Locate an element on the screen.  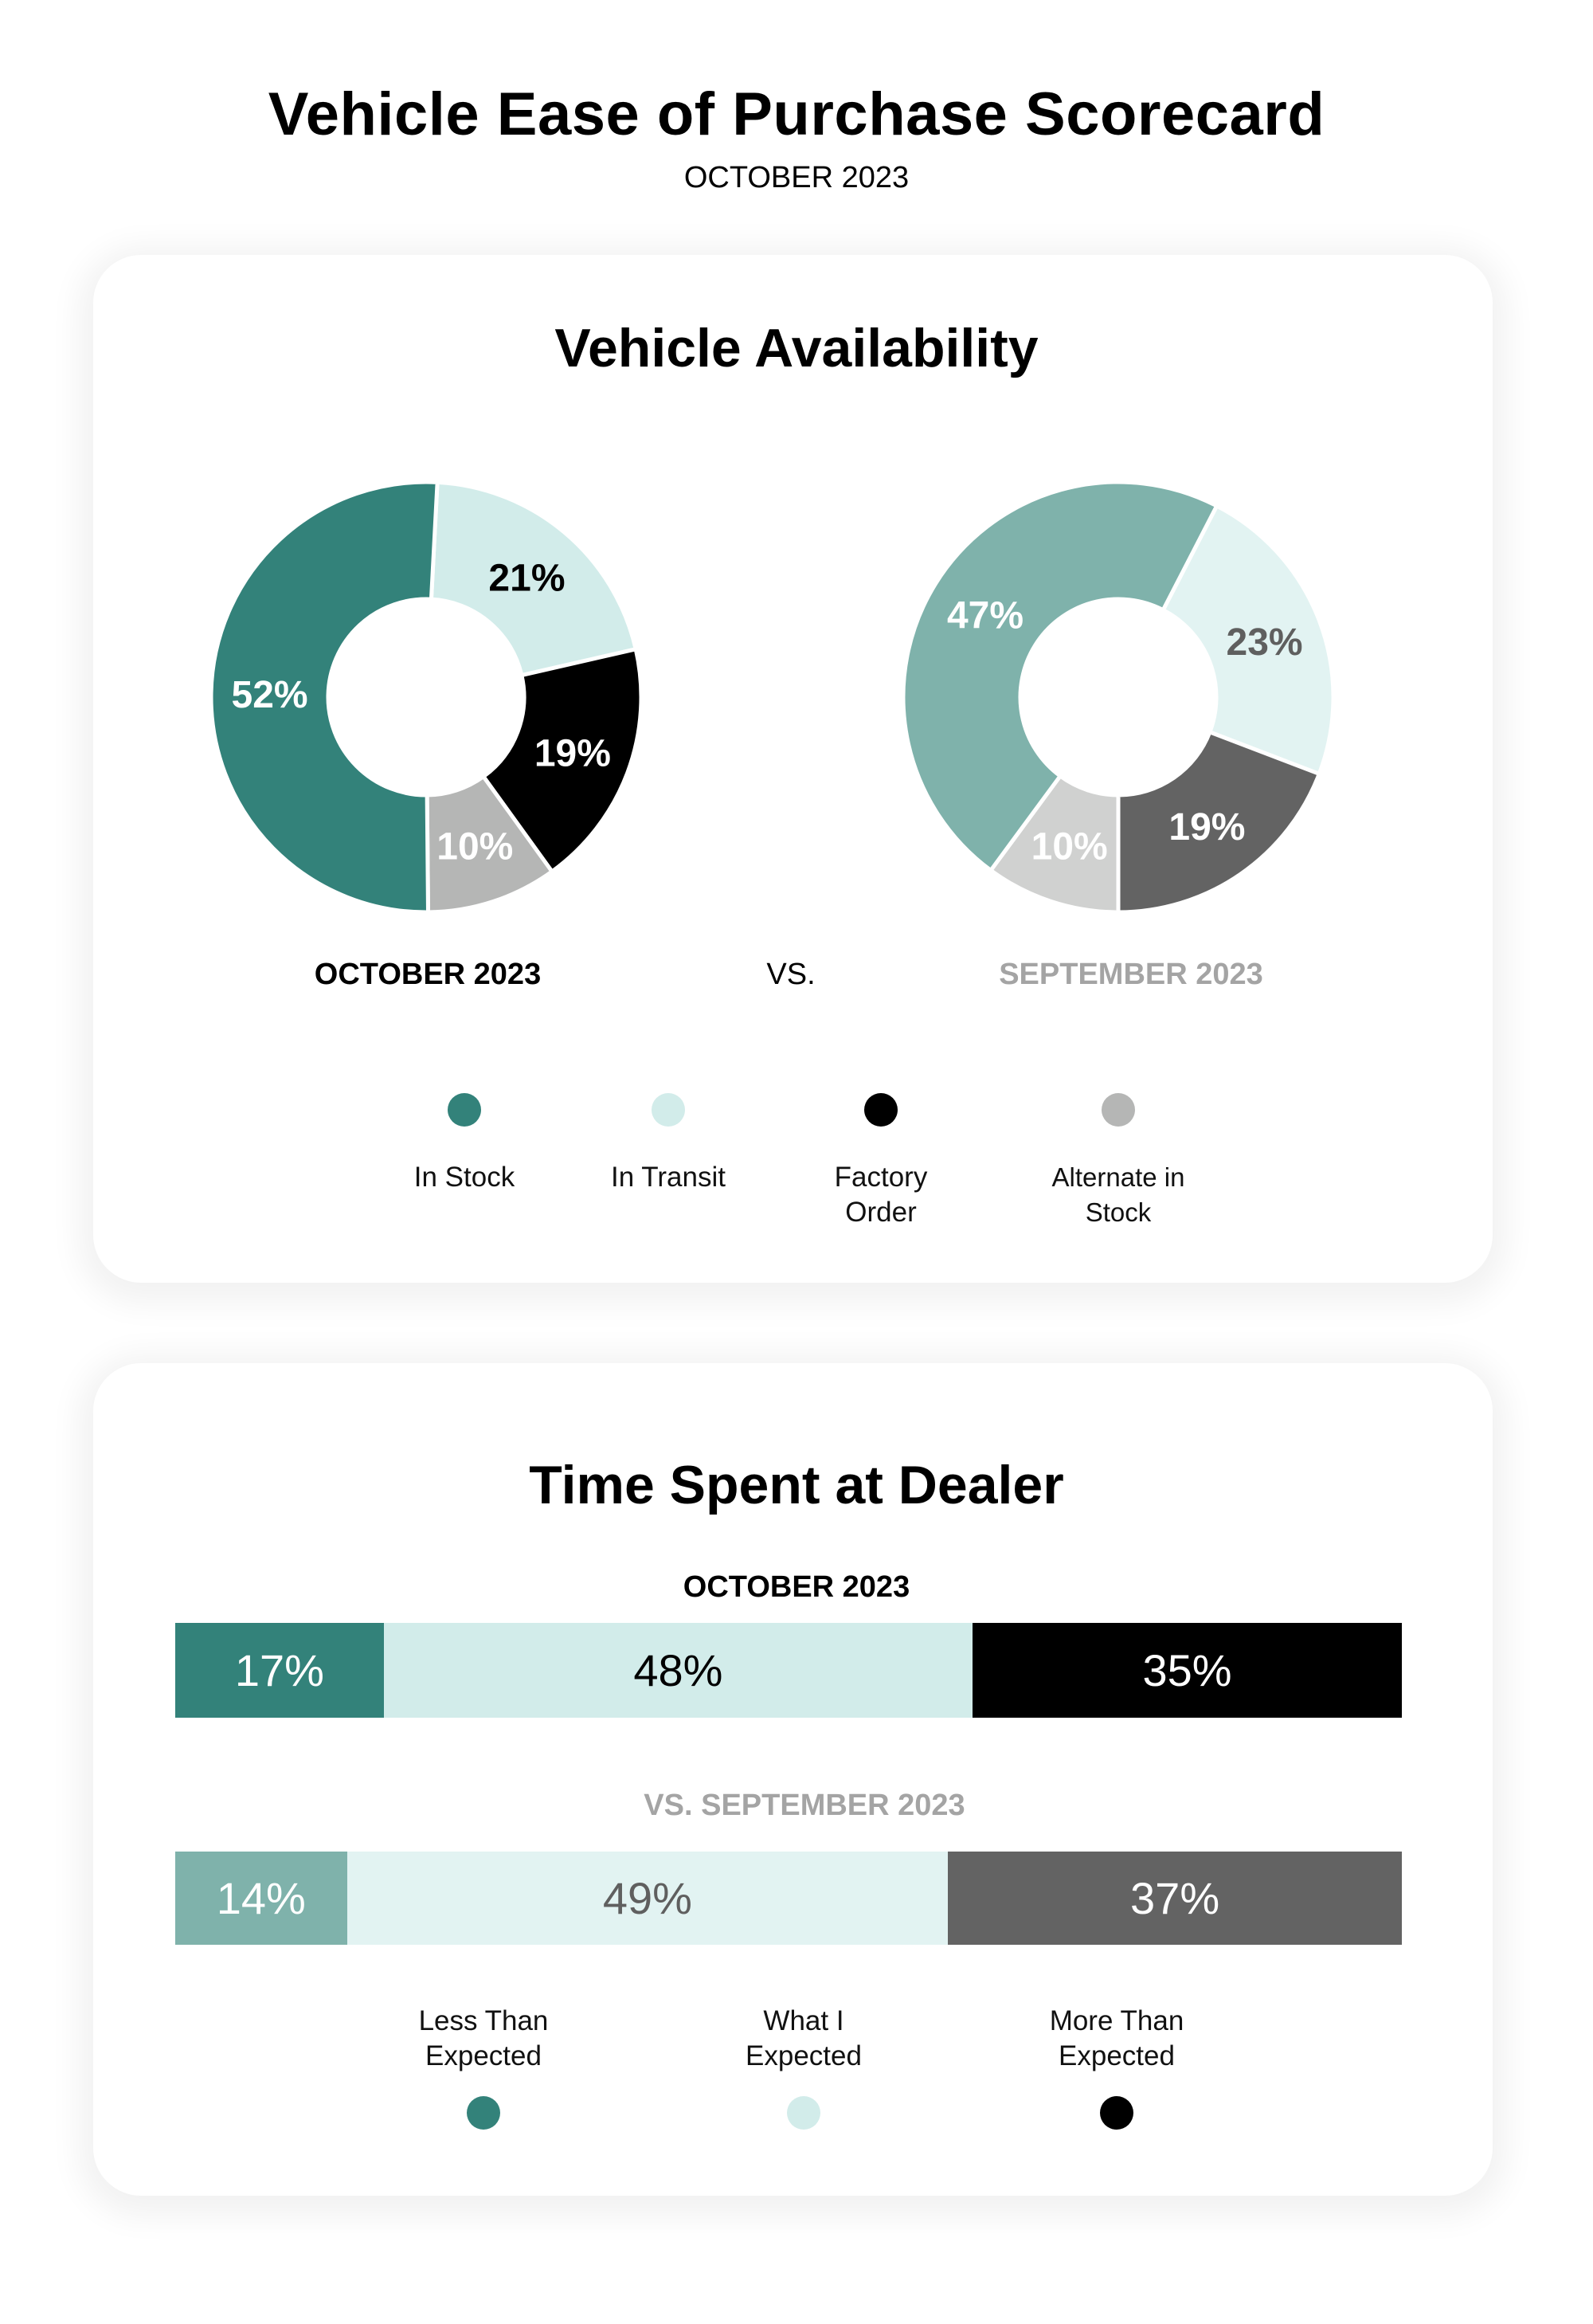
legend-label-in-transit: In Transit is located at coordinates (668, 1178).